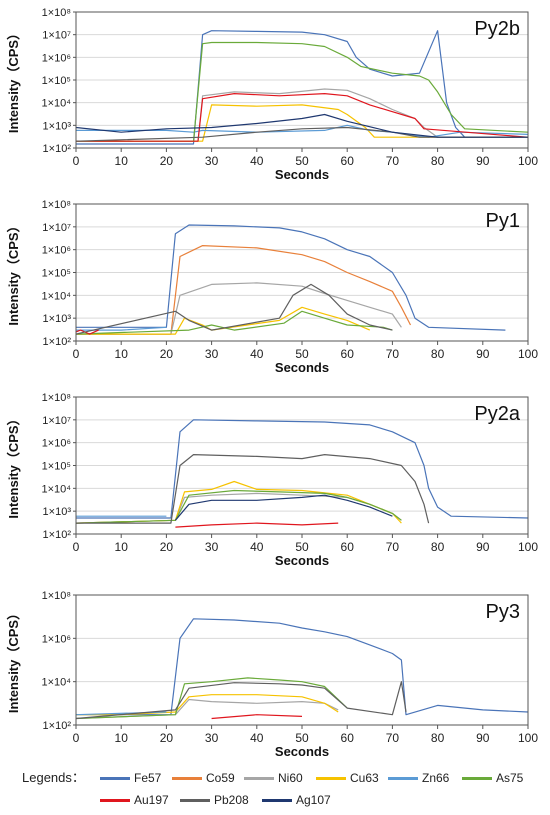 The width and height of the screenshot is (550, 815). What do you see at coordinates (56, 296) in the screenshot?
I see `y-tick-label-1-2: 1×10⁴` at bounding box center [56, 296].